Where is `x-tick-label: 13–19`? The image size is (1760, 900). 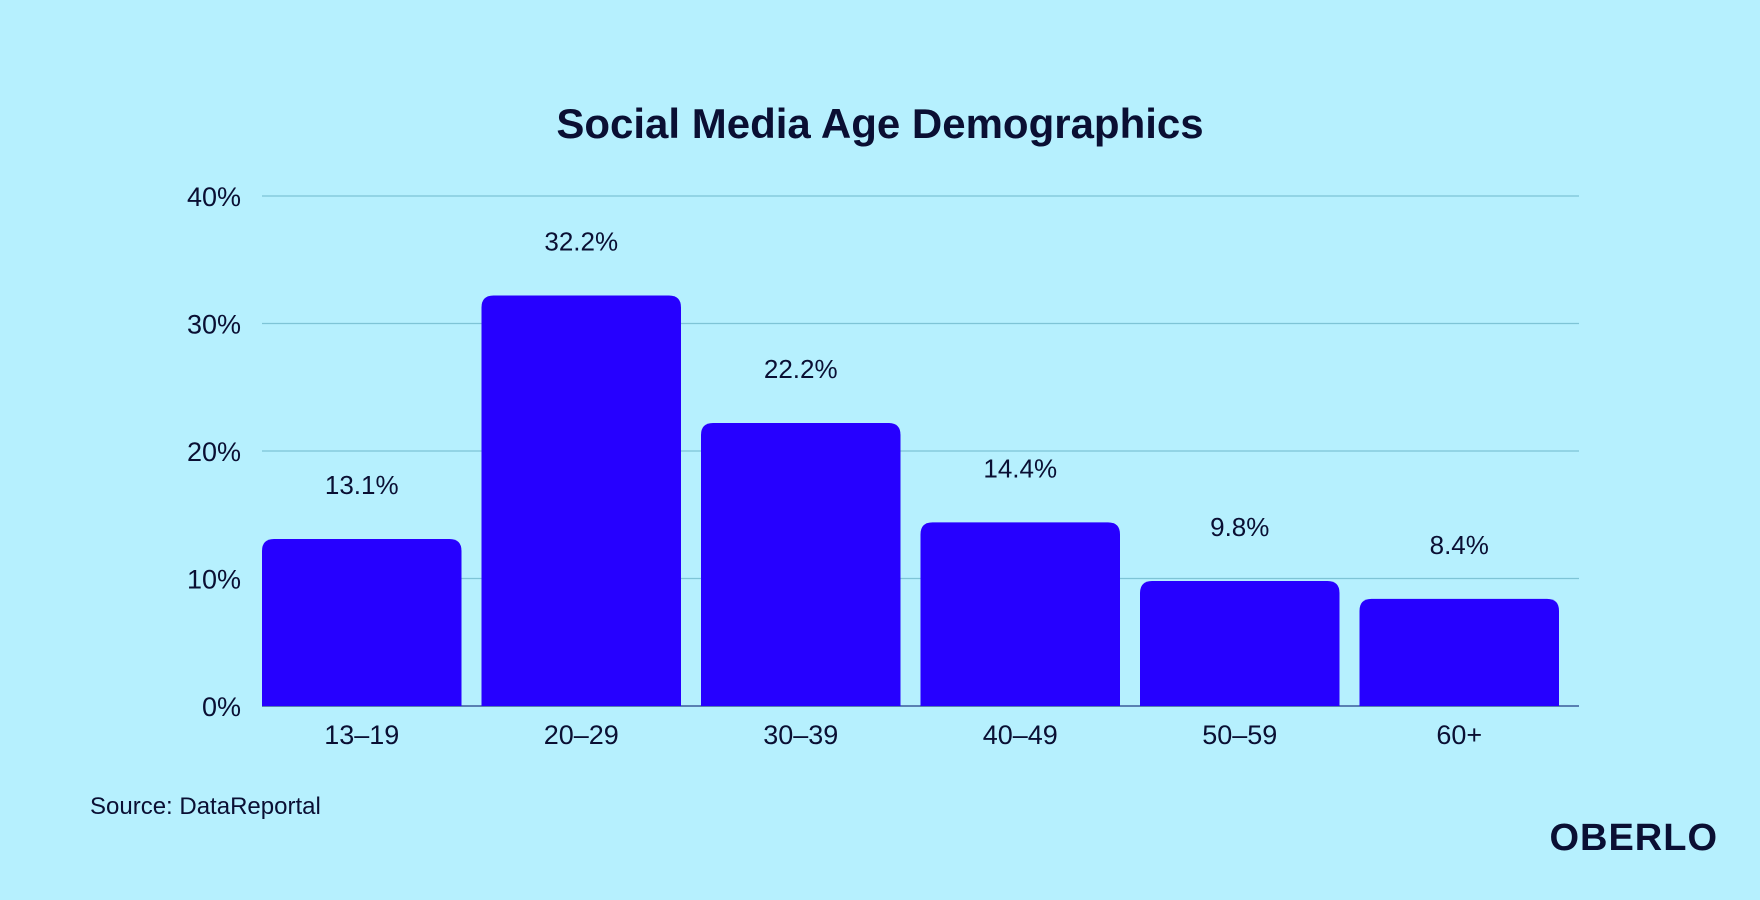 x-tick-label: 13–19 is located at coordinates (361, 735).